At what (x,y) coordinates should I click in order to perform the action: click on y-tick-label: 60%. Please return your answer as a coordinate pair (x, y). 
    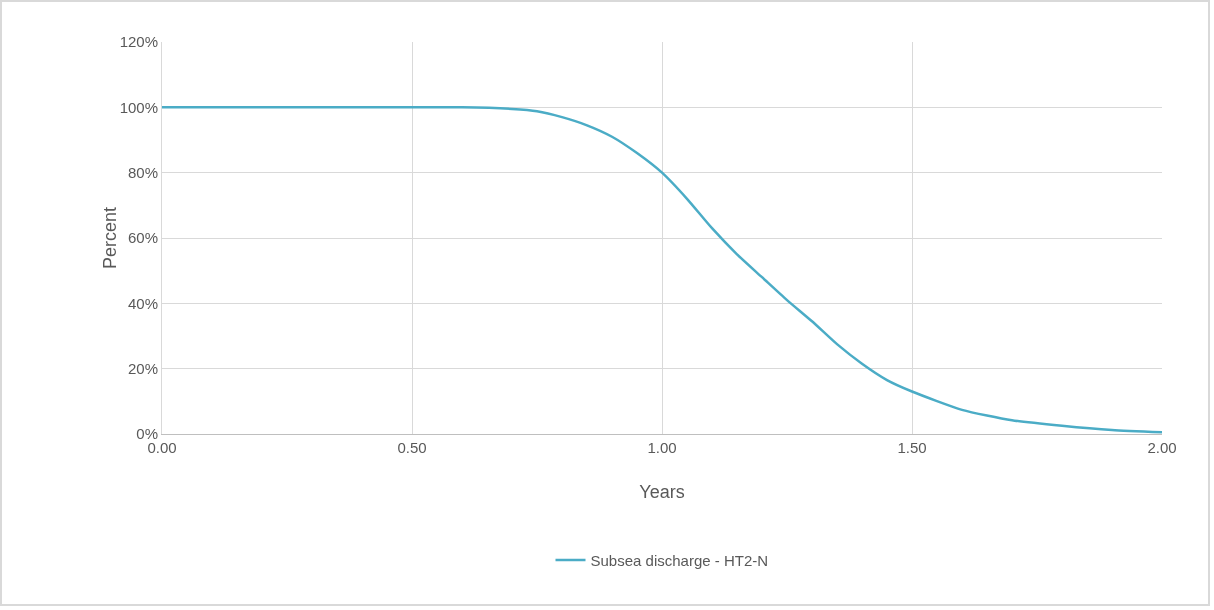
    Looking at the image, I should click on (142, 238).